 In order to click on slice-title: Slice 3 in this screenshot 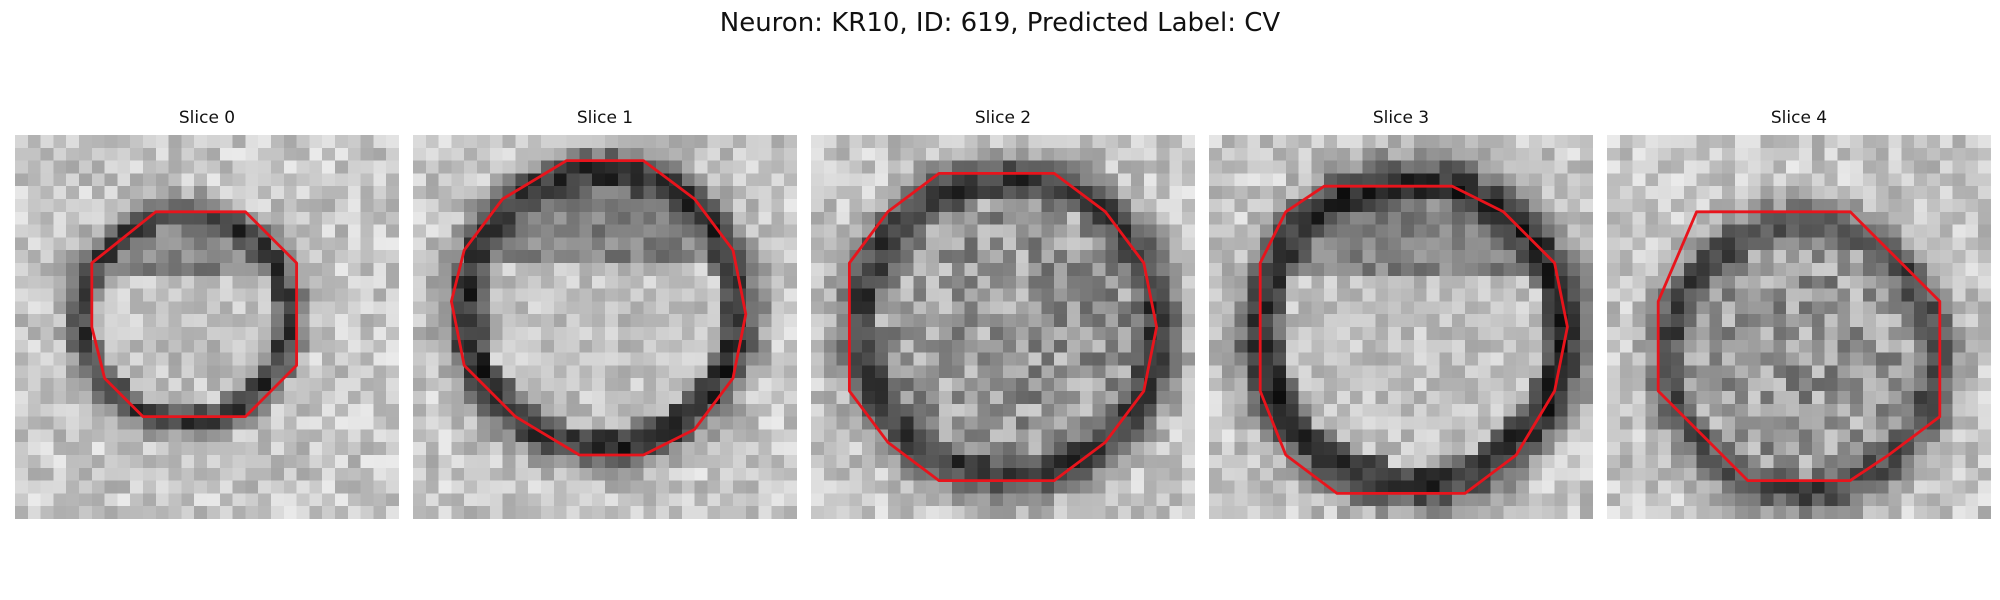, I will do `click(1401, 118)`.